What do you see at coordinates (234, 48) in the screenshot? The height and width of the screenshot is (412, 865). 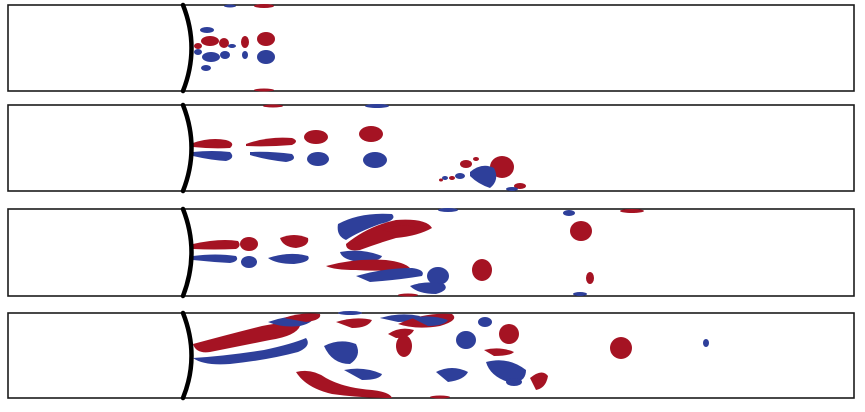 I see `panel-1-vortices` at bounding box center [234, 48].